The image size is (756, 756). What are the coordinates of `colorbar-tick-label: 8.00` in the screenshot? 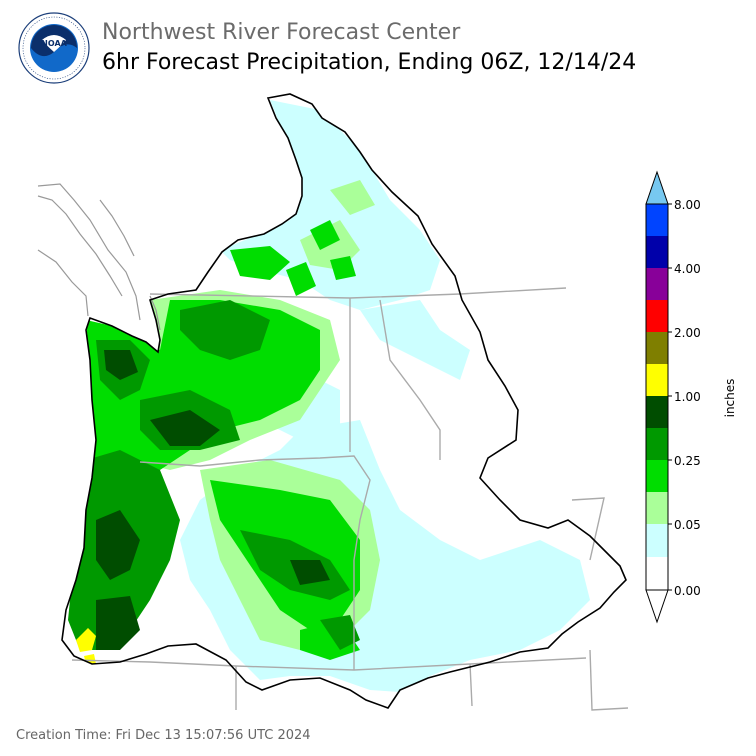 It's located at (687, 205).